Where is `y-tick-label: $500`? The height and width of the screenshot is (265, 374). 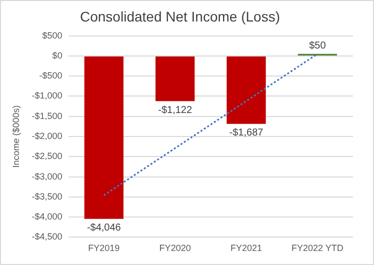
y-tick-label: $500 is located at coordinates (52, 35).